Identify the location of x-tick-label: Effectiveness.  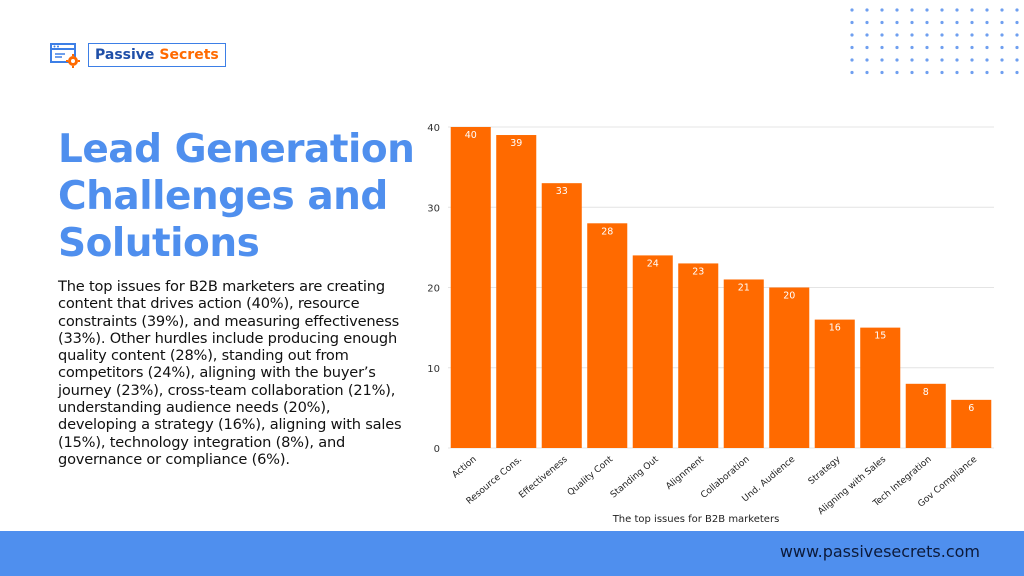
(543, 477).